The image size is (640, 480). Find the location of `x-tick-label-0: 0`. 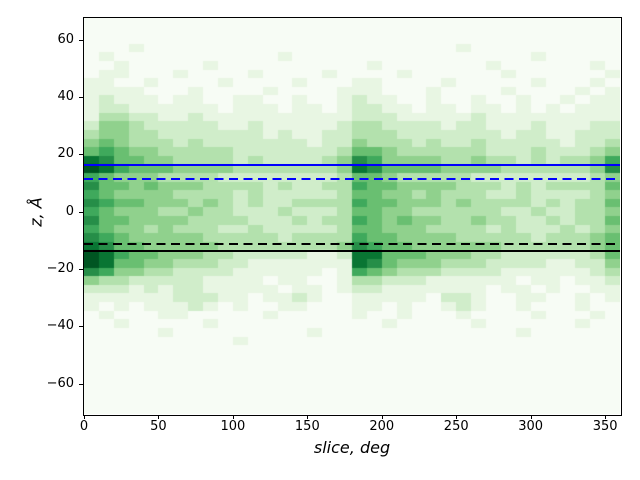

x-tick-label-0: 0 is located at coordinates (84, 426).